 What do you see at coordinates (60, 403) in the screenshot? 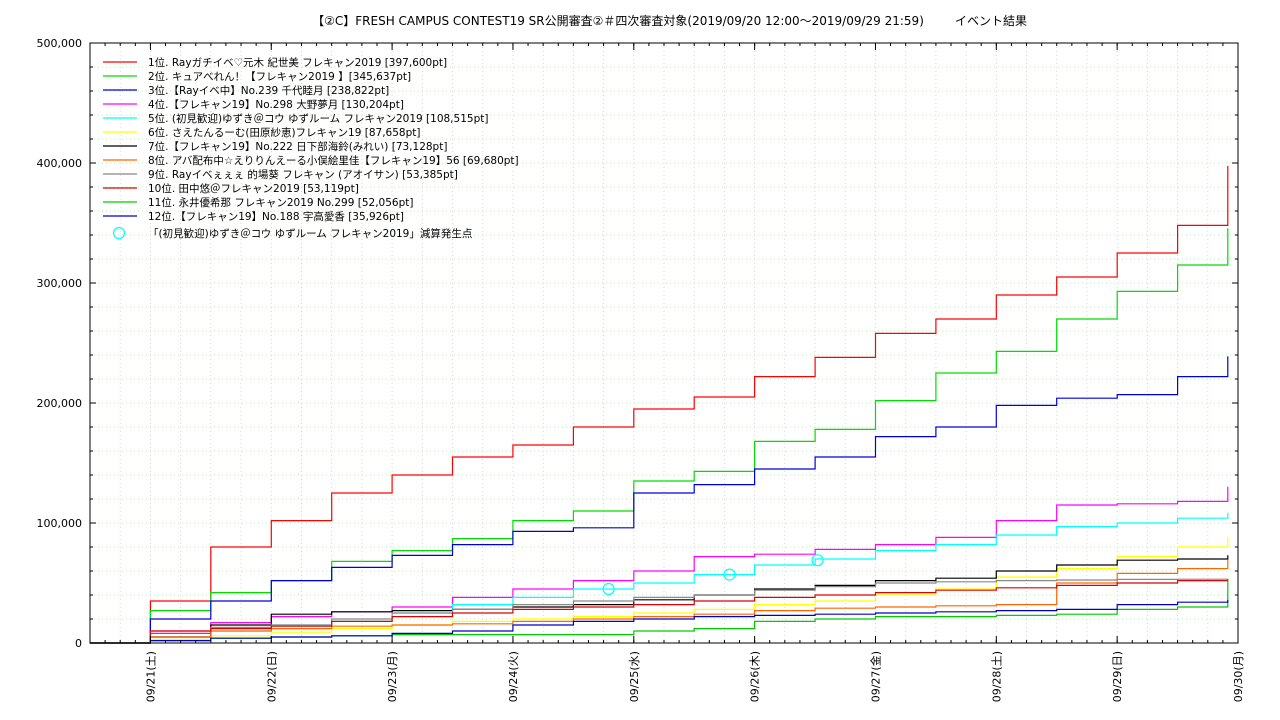
I see `y-tick-label: 200,000` at bounding box center [60, 403].